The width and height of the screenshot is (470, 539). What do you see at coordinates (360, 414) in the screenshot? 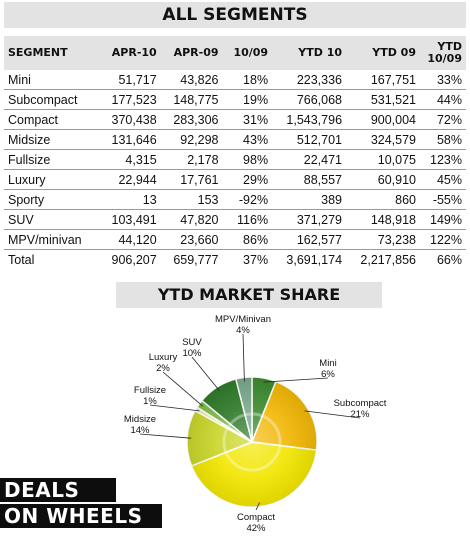
I see `slice-value-label: 21%` at bounding box center [360, 414].